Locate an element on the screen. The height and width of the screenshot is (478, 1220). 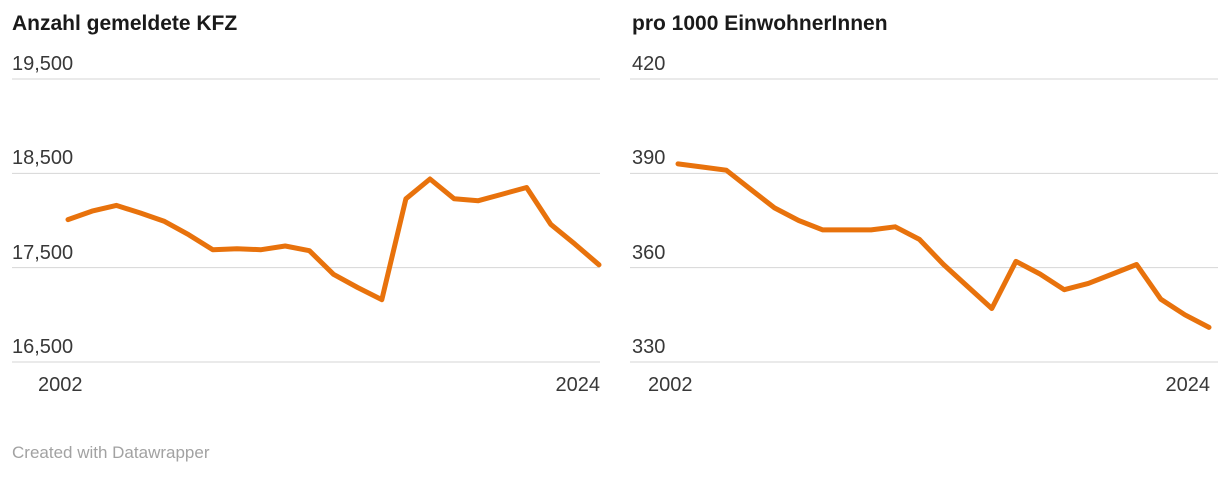
y-axis-tick-label: 330 is located at coordinates (649, 347).